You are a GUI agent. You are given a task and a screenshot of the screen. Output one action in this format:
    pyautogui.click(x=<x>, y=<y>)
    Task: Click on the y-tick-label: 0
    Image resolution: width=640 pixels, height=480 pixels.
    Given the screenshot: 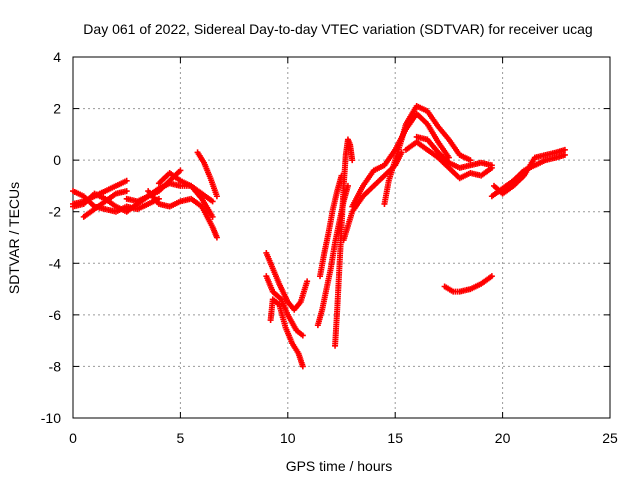 What is the action you would take?
    pyautogui.click(x=57, y=160)
    